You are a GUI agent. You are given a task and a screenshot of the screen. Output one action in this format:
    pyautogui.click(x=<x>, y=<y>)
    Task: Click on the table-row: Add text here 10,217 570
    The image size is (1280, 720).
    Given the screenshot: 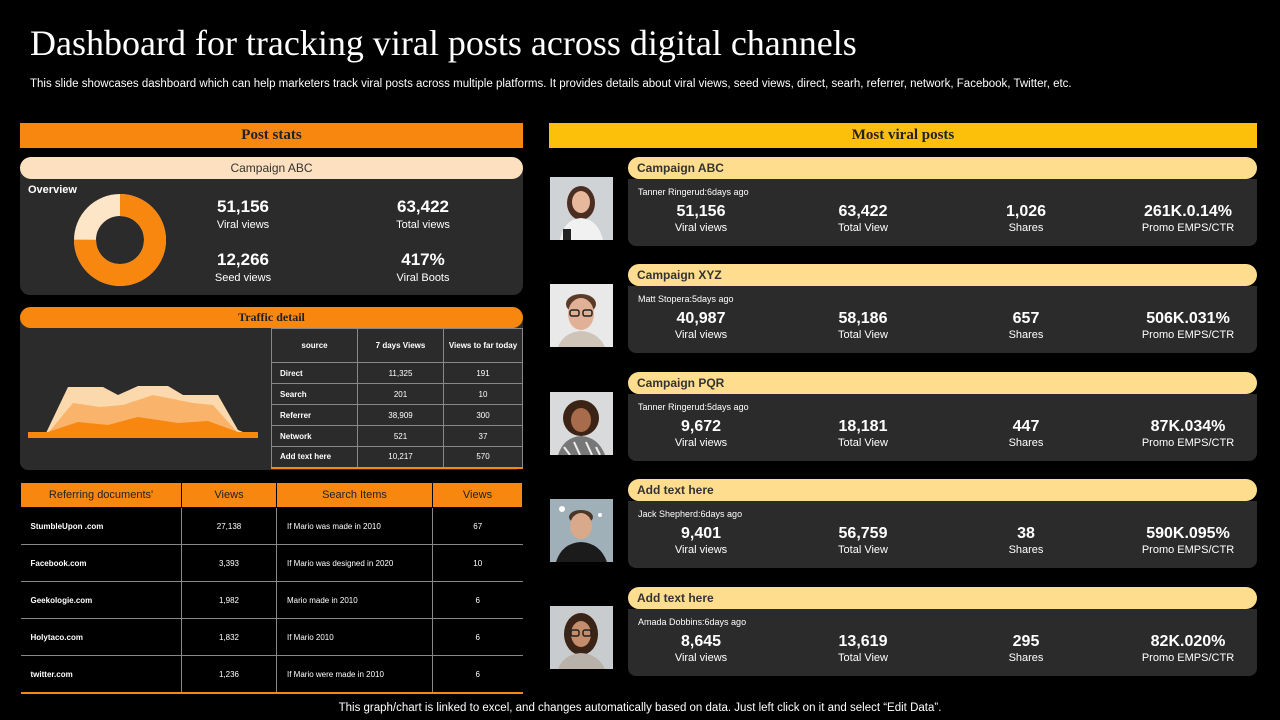 What is the action you would take?
    pyautogui.click(x=397, y=457)
    